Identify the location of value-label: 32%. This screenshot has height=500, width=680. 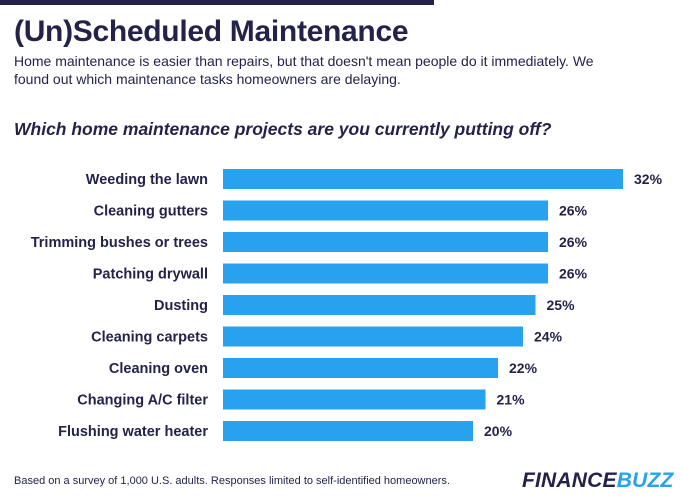
(648, 179).